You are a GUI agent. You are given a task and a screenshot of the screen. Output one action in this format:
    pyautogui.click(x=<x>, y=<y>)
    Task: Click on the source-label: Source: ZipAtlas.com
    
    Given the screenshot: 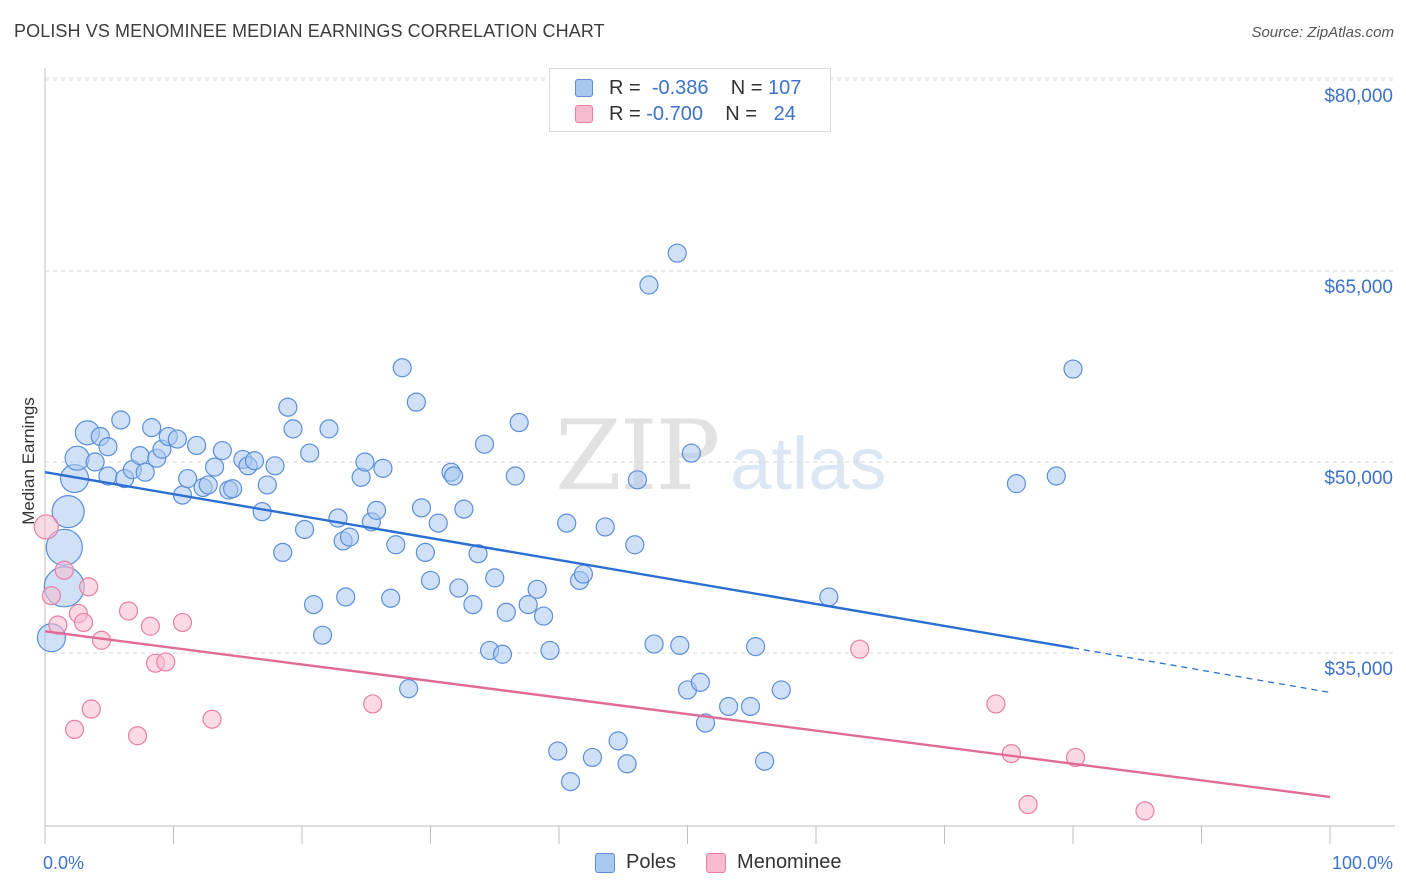 What is the action you would take?
    pyautogui.click(x=1322, y=32)
    